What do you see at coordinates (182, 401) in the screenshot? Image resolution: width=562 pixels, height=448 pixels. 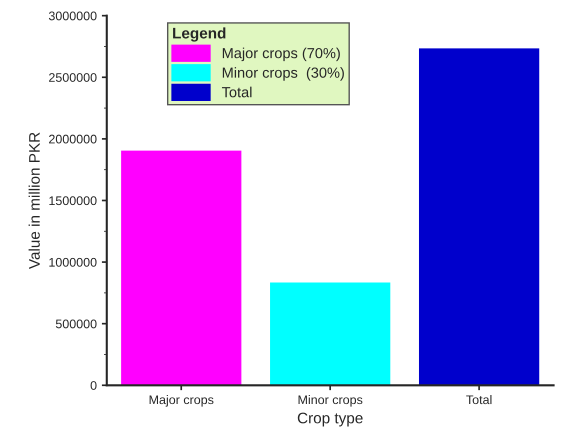 I see `x-tick-label: Major crops` at bounding box center [182, 401].